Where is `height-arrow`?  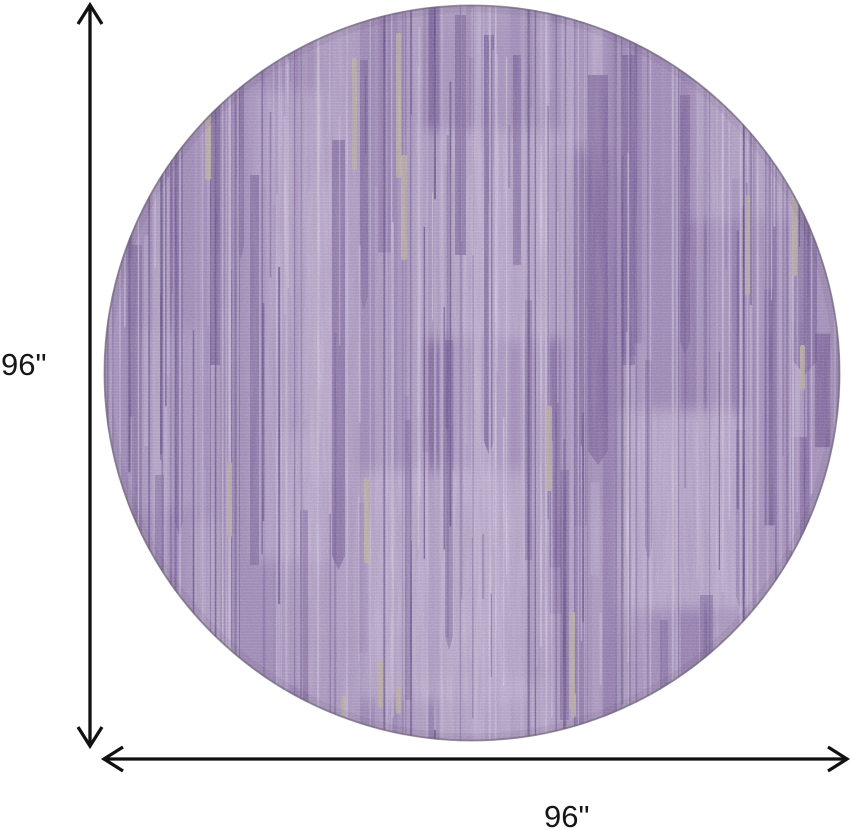
height-arrow is located at coordinates (90, 375).